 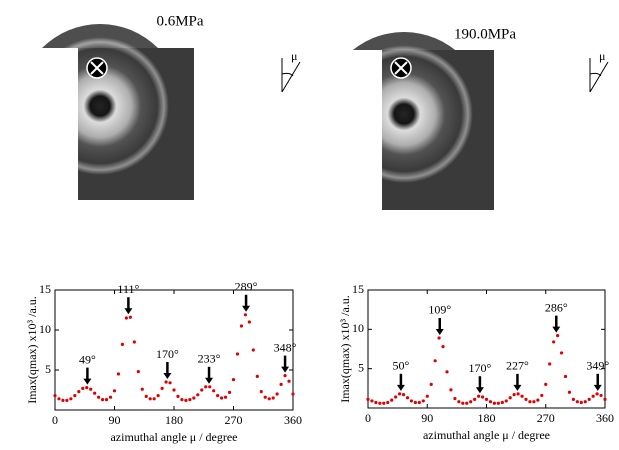 What do you see at coordinates (358, 328) in the screenshot?
I see `y-tick-label: 10` at bounding box center [358, 328].